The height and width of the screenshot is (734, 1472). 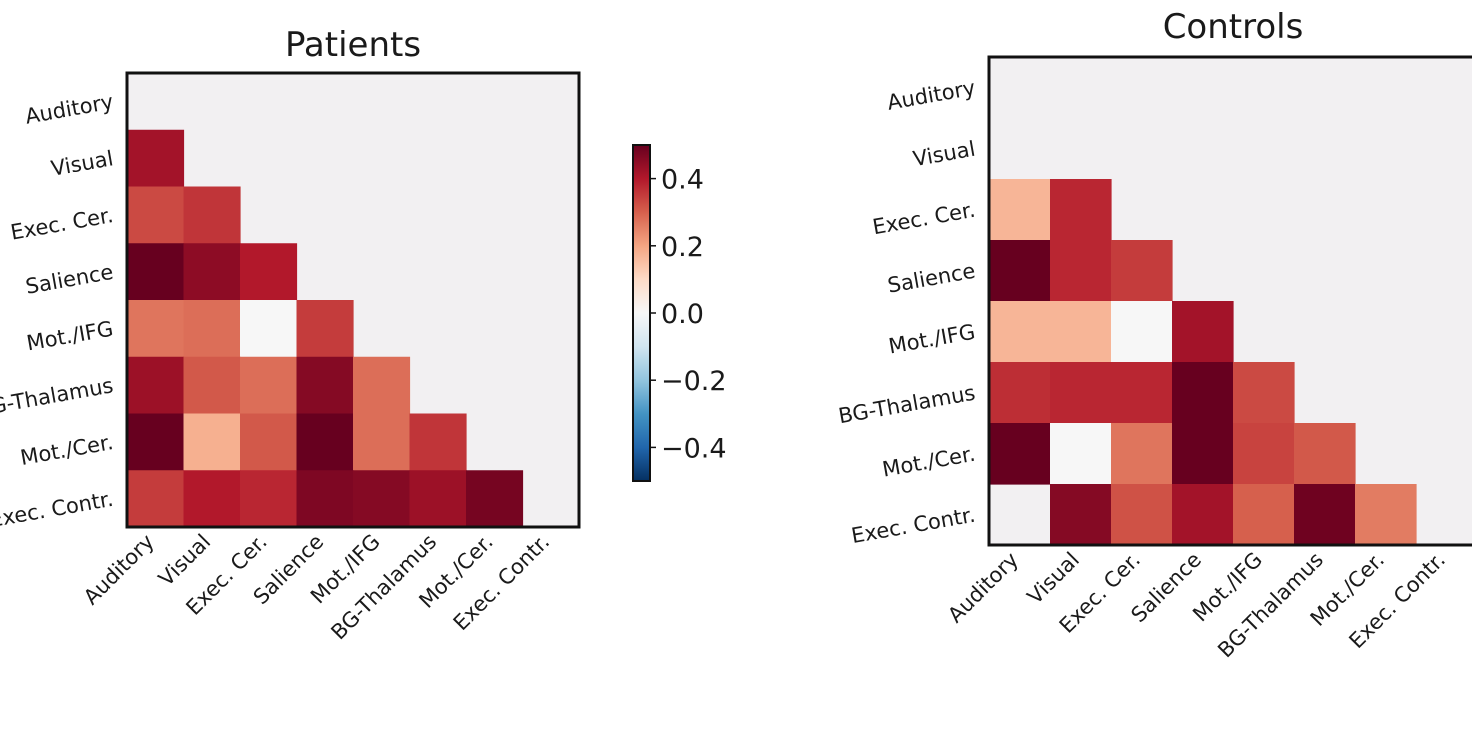 I want to click on colorbar: 0.4 0.2 0.0 −0.2 −0.4, so click(x=679, y=313).